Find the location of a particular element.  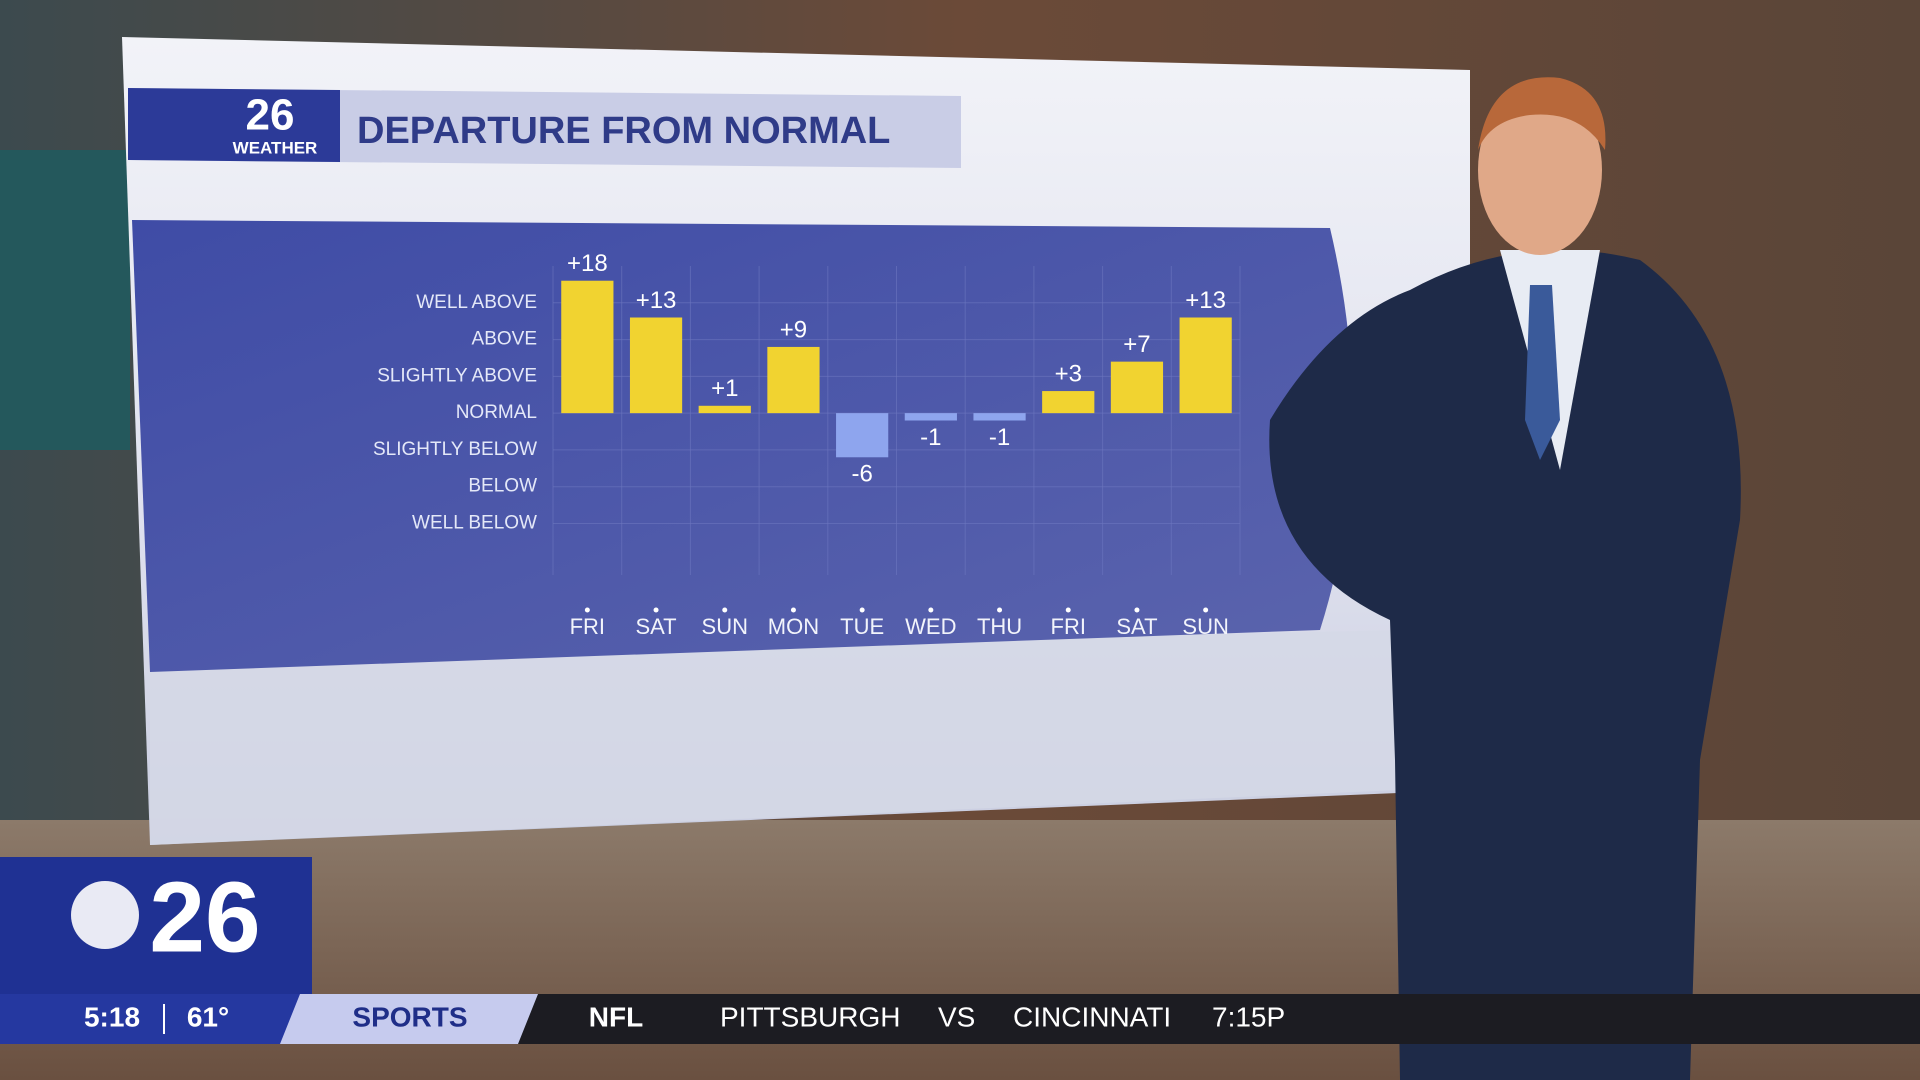

ticker-team1: PITTSBURGH is located at coordinates (810, 1016).